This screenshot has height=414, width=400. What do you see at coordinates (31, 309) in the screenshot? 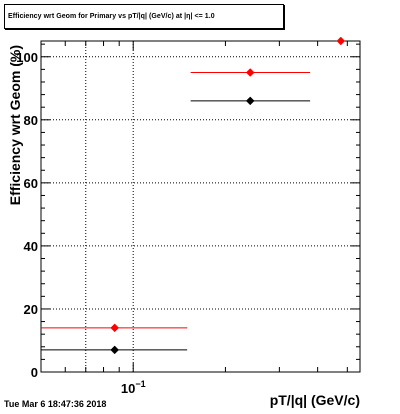
I see `y-tick-label: 20` at bounding box center [31, 309].